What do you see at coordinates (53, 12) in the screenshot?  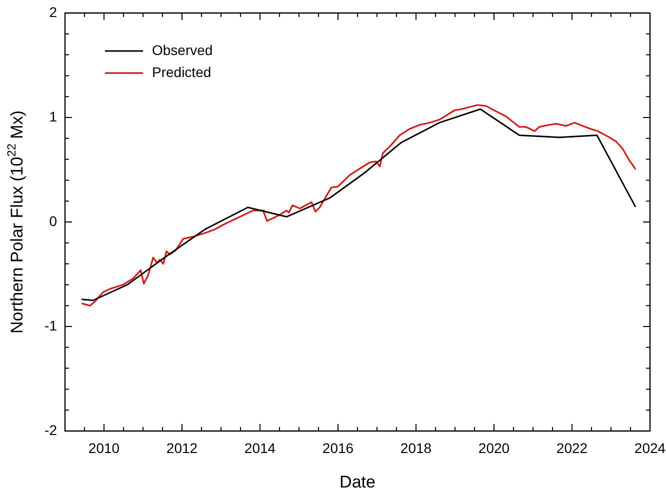 I see `y-tick-label: 2` at bounding box center [53, 12].